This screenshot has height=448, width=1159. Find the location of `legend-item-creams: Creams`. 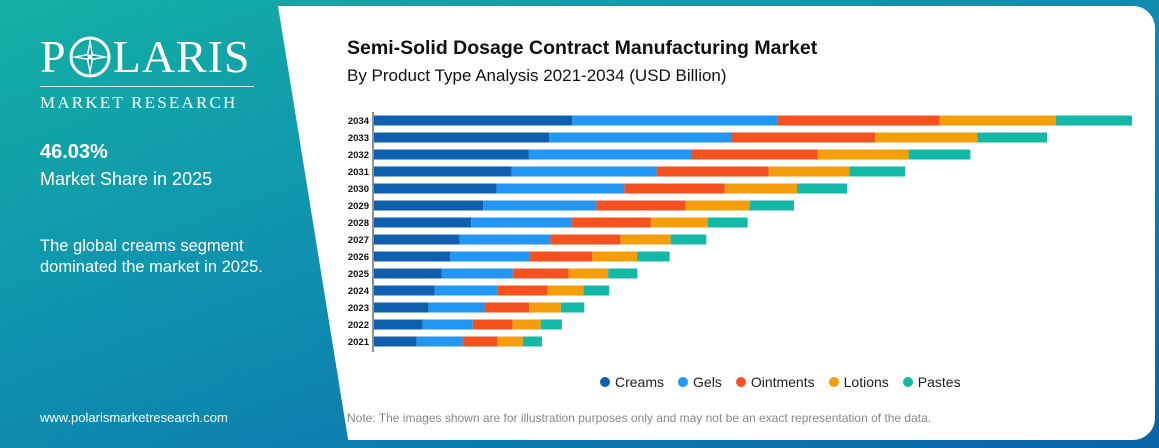

legend-item-creams: Creams is located at coordinates (632, 382).